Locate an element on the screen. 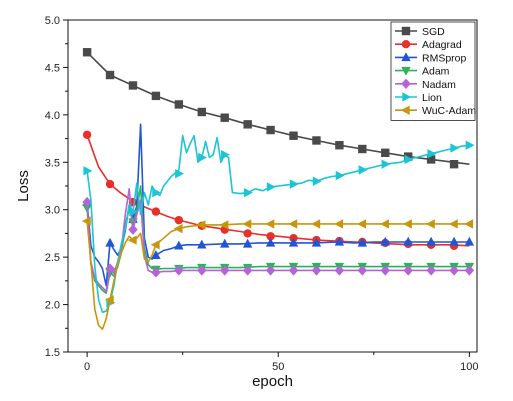  legend-label: Adam is located at coordinates (436, 72).